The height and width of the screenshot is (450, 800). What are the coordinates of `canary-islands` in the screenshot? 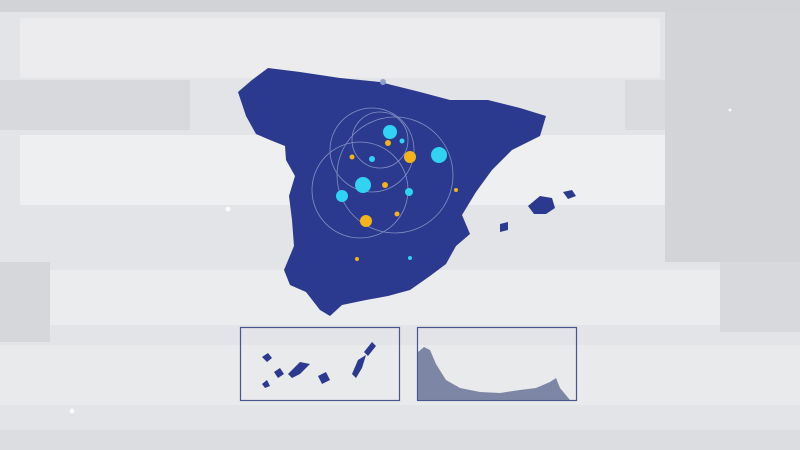 It's located at (319, 365).